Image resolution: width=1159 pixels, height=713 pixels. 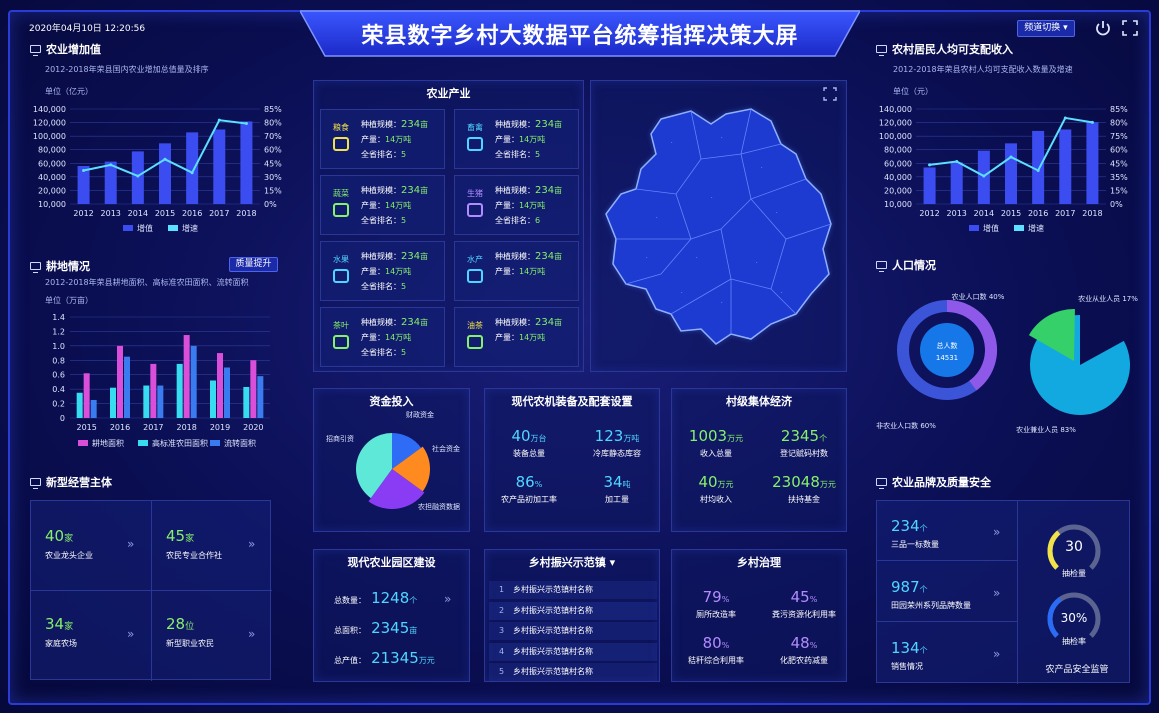 What do you see at coordinates (212, 635) in the screenshot?
I see `entity-card: 28位 新型职业农民 »` at bounding box center [212, 635].